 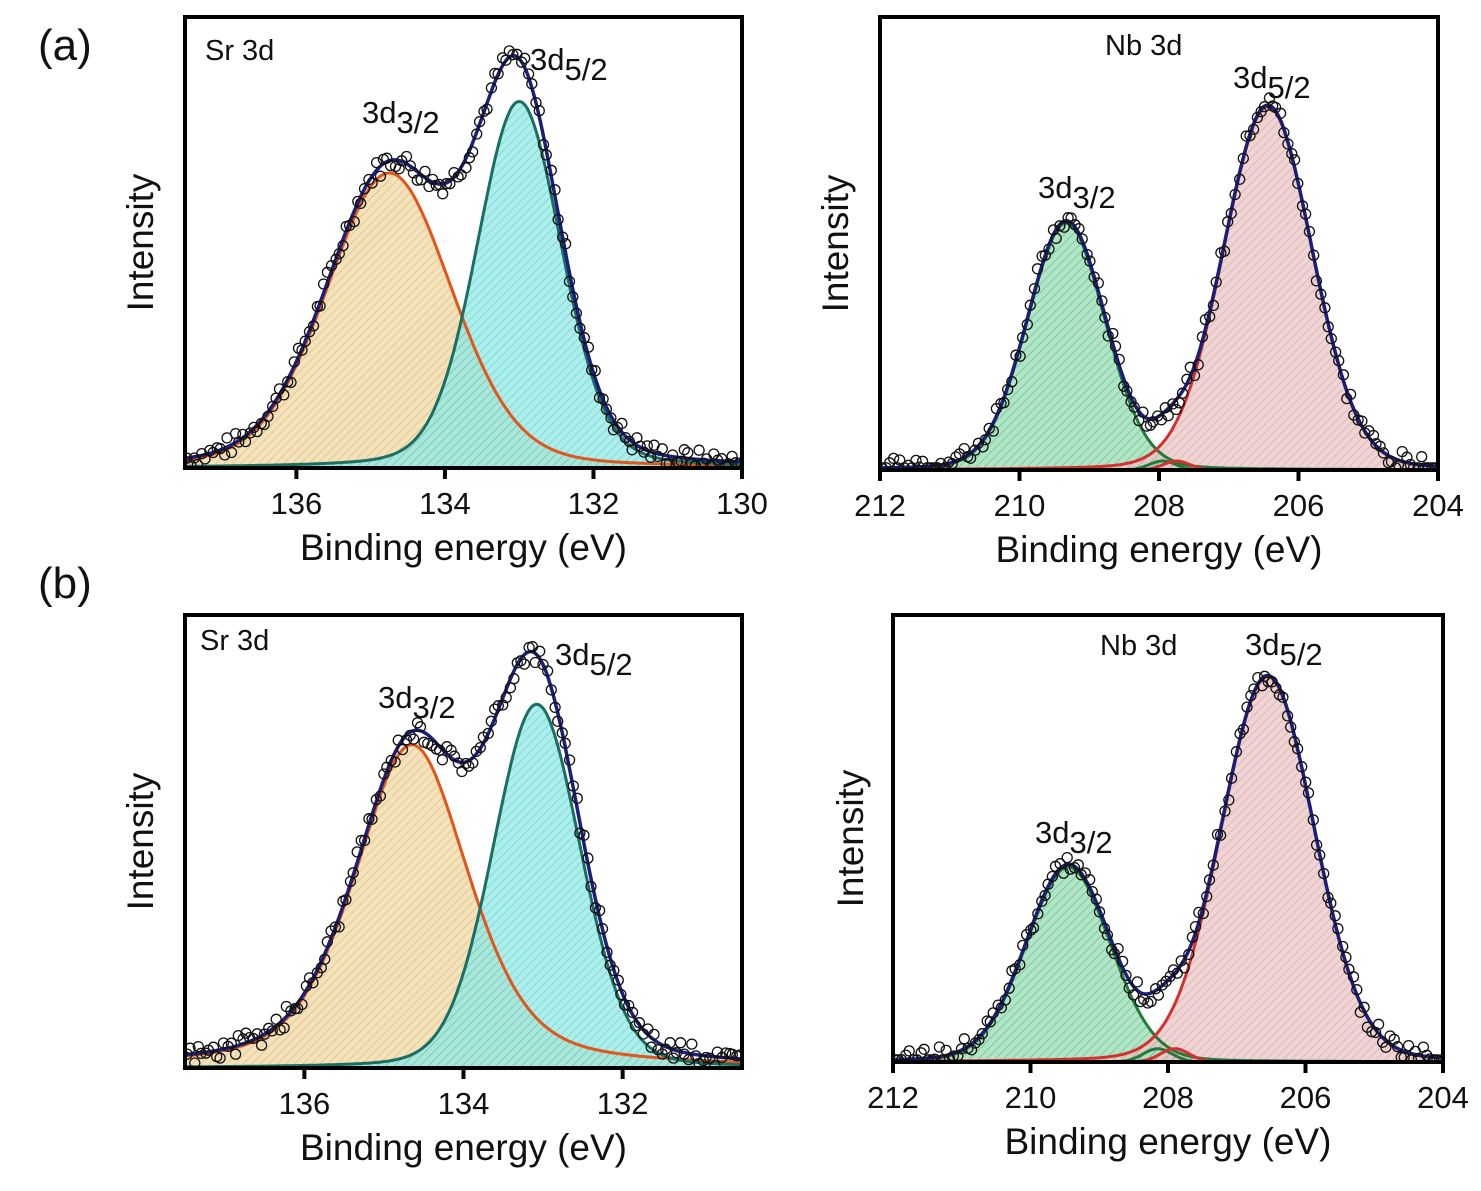 What do you see at coordinates (234, 641) in the screenshot?
I see `spectrum-title: Sr 3d` at bounding box center [234, 641].